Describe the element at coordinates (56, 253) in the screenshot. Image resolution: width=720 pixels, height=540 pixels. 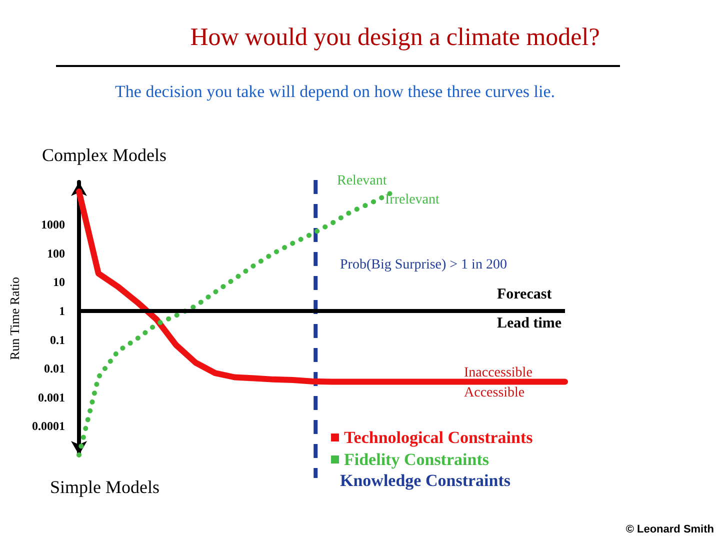
I see `y-tick-label: 100` at that location.